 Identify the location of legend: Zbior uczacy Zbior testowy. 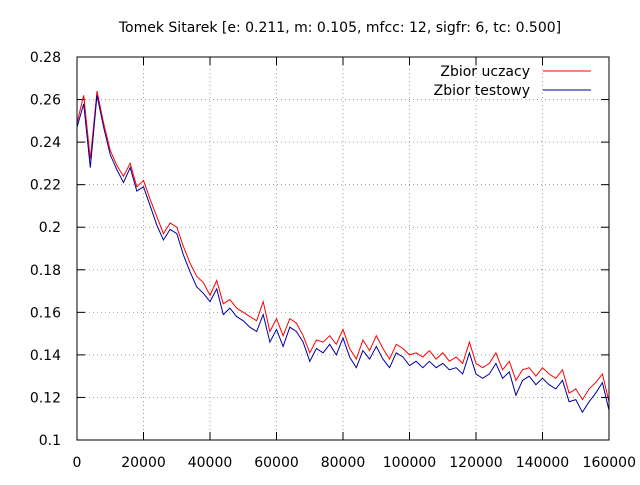
(512, 81).